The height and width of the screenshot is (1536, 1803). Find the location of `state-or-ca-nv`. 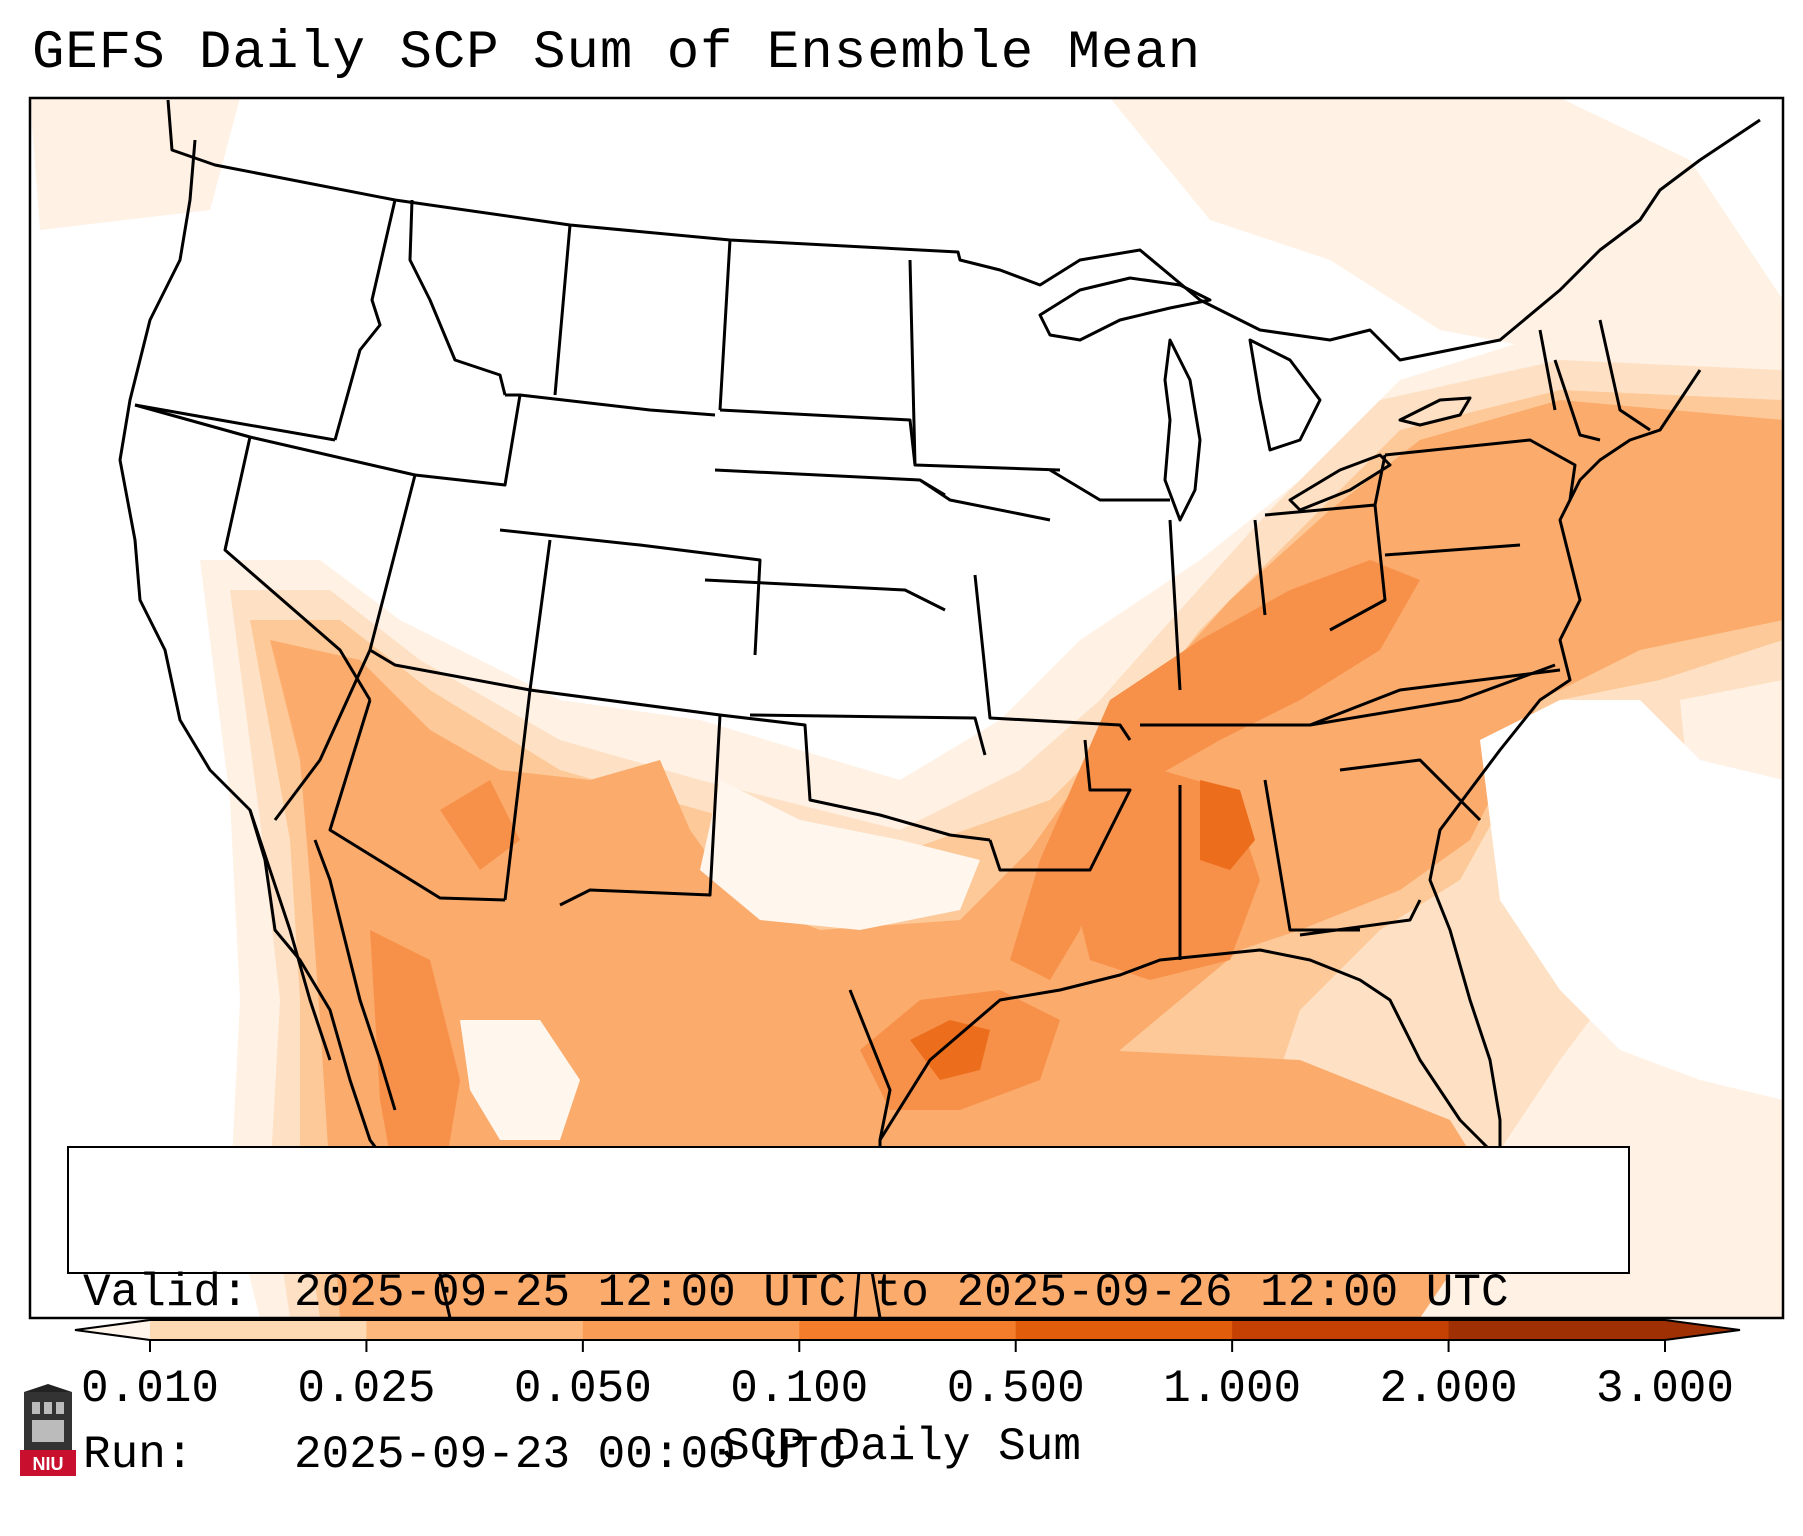

state-or-ca-nv is located at coordinates (275, 612).